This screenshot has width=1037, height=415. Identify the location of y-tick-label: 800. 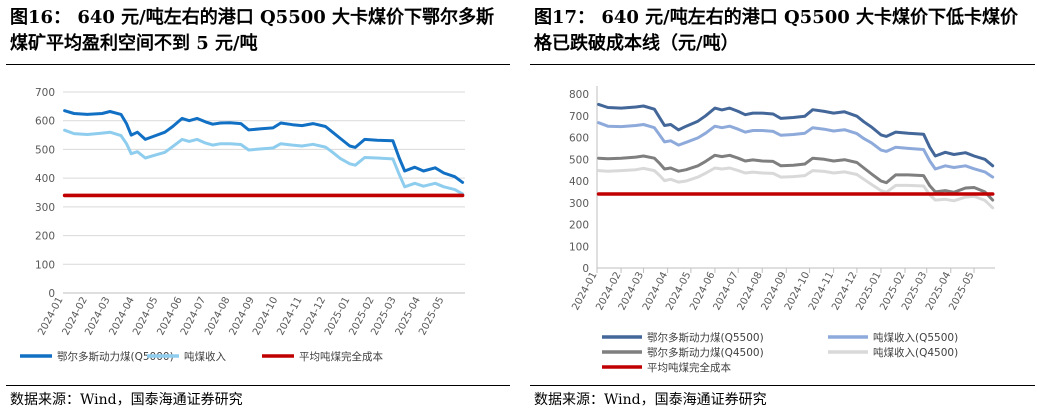
(579, 95).